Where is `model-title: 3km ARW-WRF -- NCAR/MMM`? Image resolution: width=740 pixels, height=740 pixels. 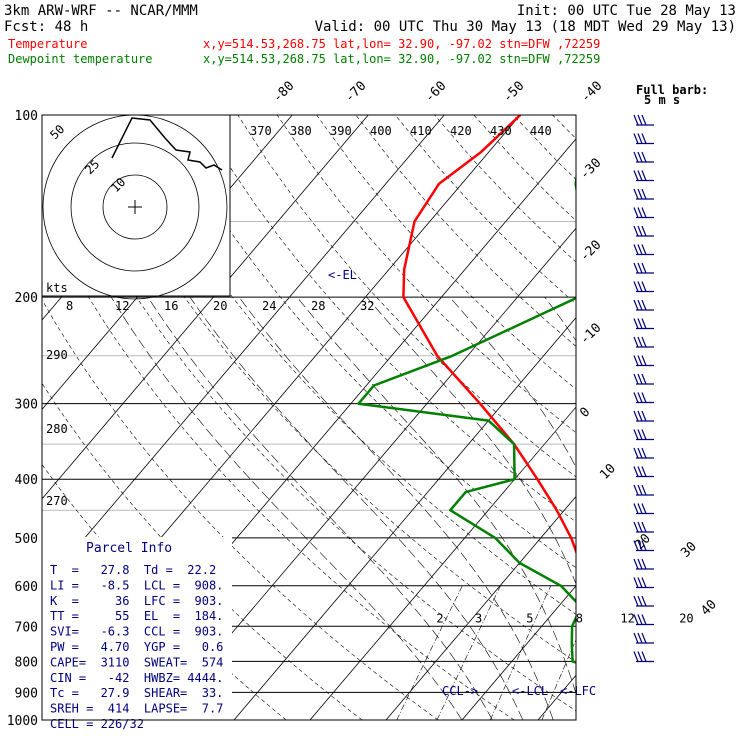
model-title: 3km ARW-WRF -- NCAR/MMM is located at coordinates (101, 11).